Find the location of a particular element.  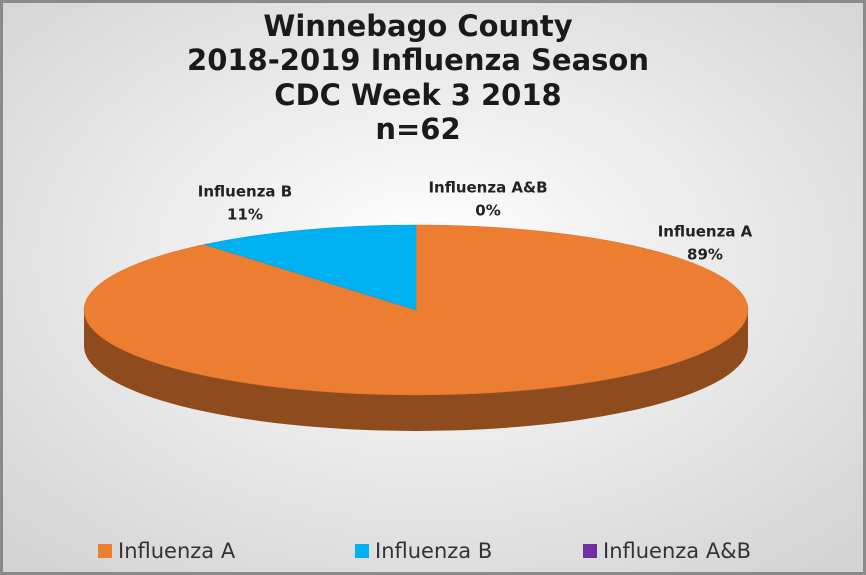

data-label-name: Influenza A is located at coordinates (705, 232).